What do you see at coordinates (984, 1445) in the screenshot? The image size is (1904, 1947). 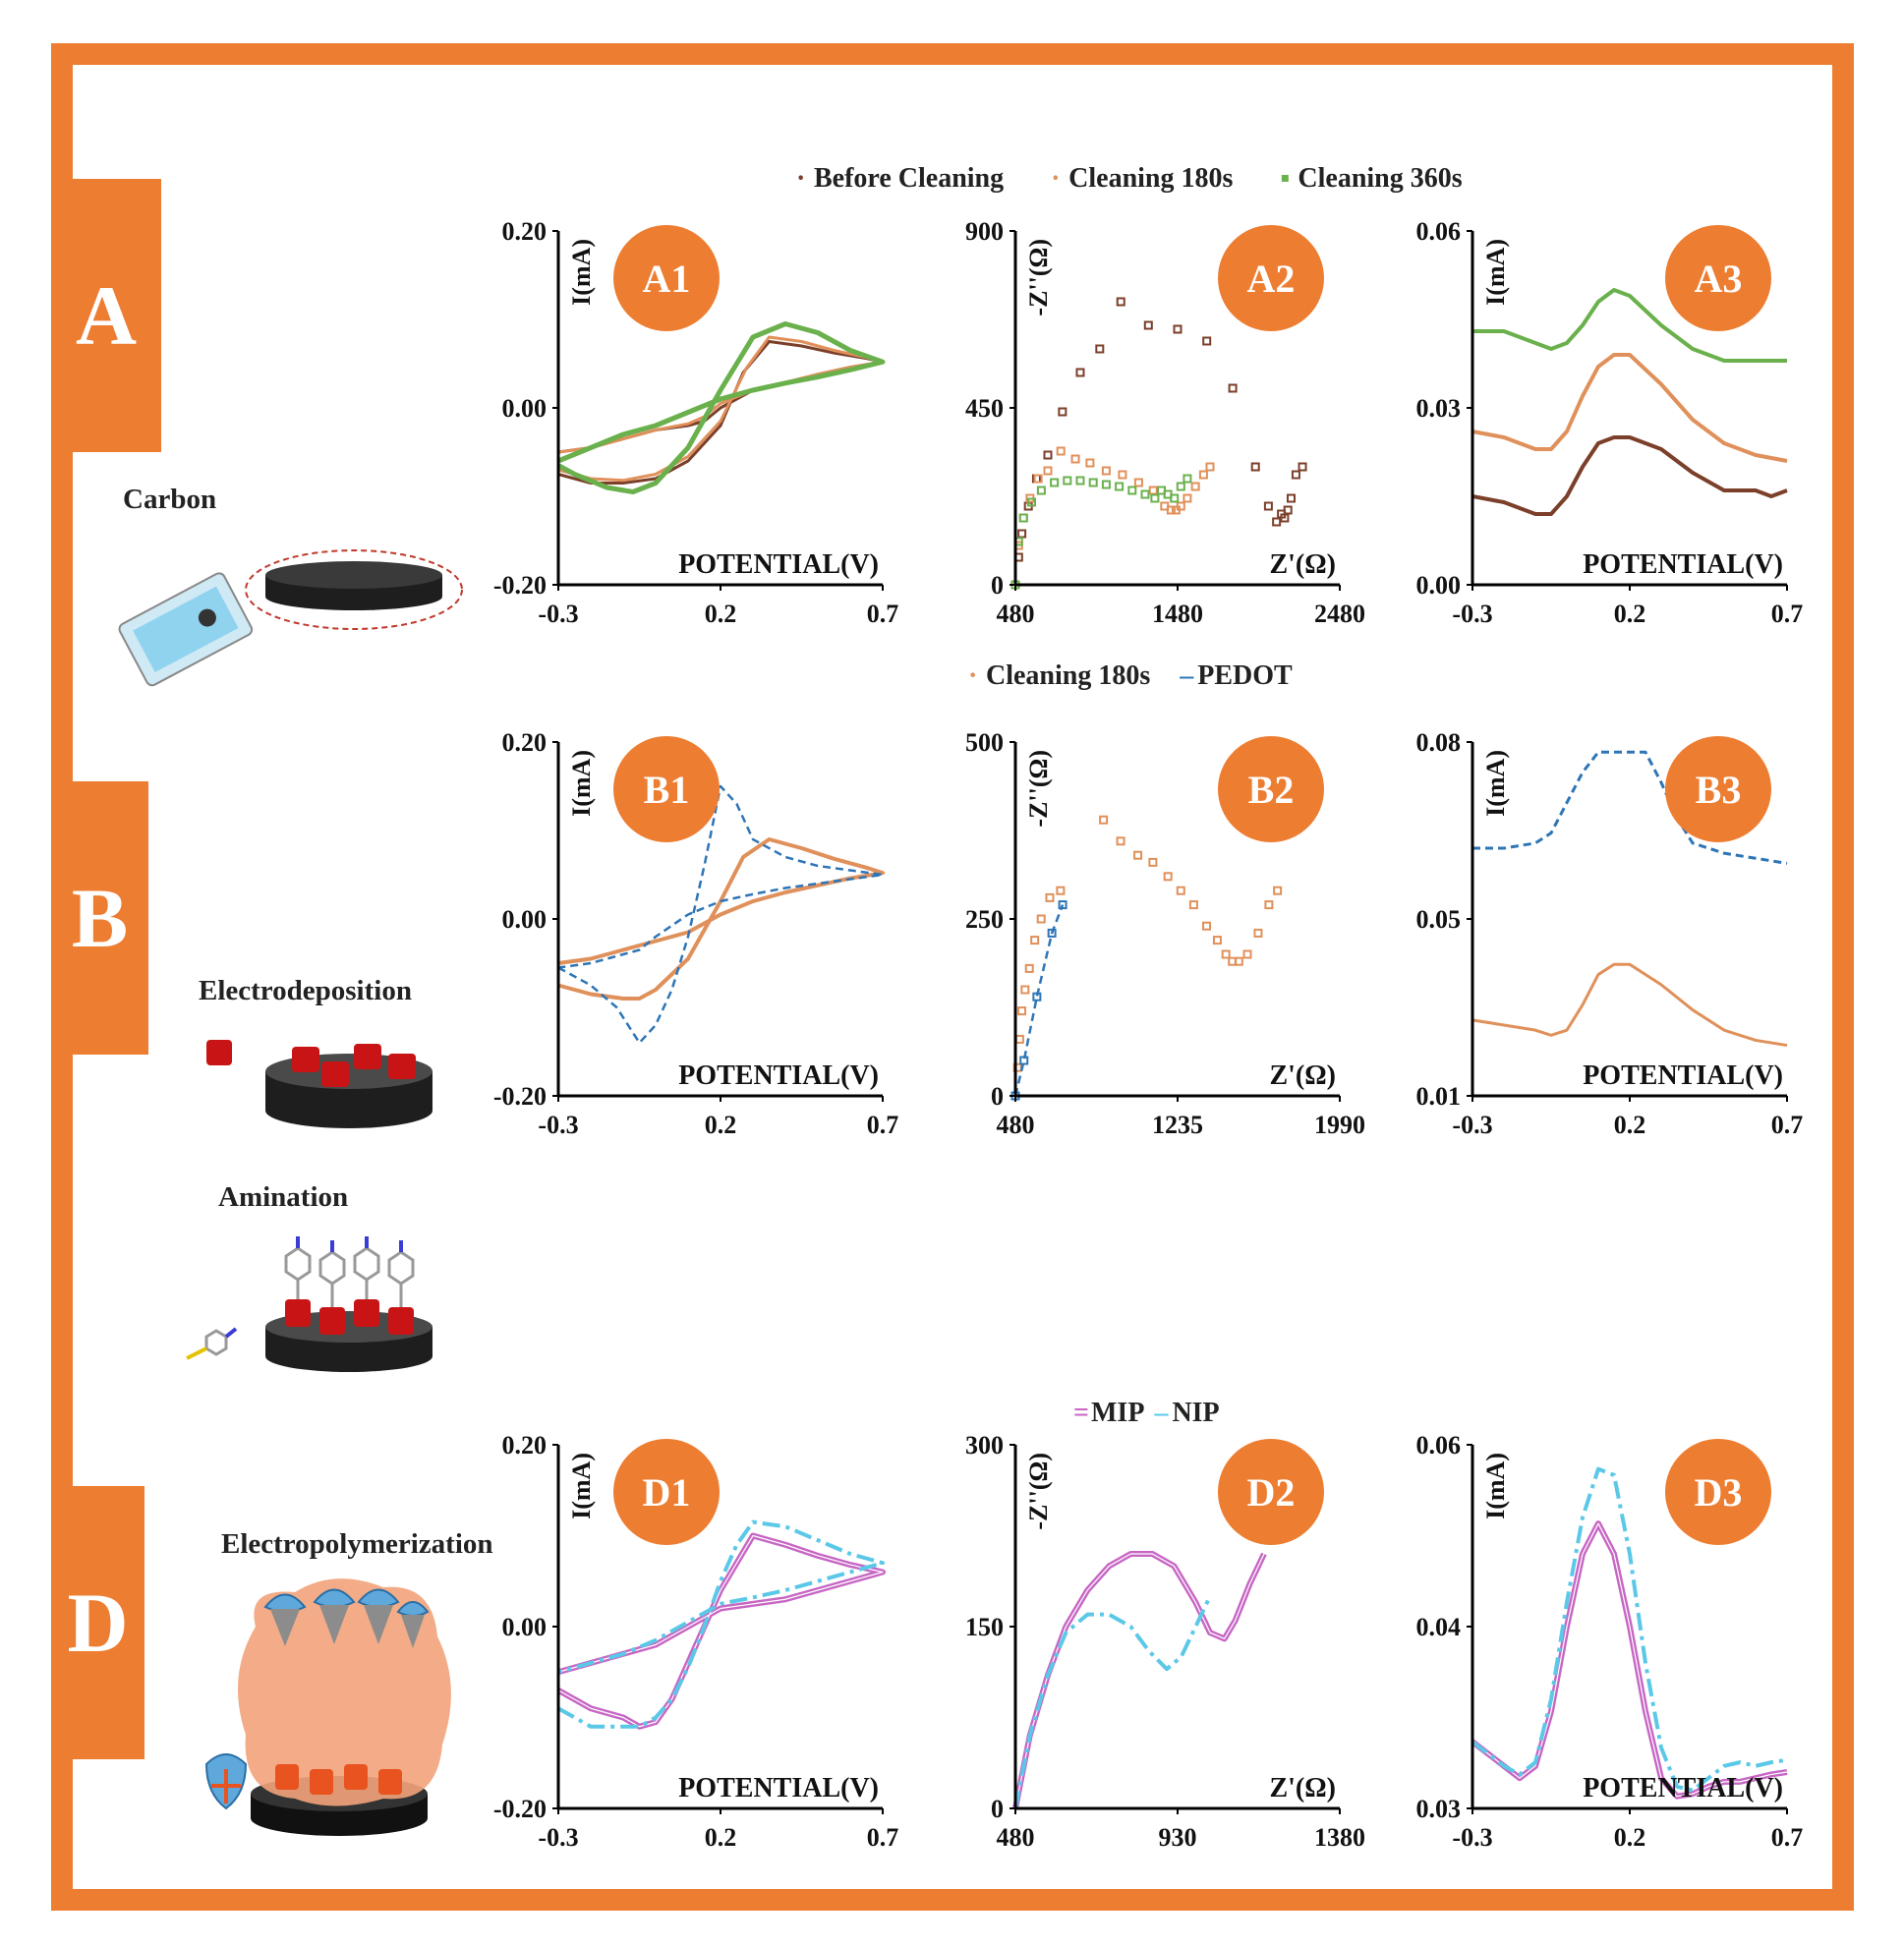 I see `y-tick-label: 300` at bounding box center [984, 1445].